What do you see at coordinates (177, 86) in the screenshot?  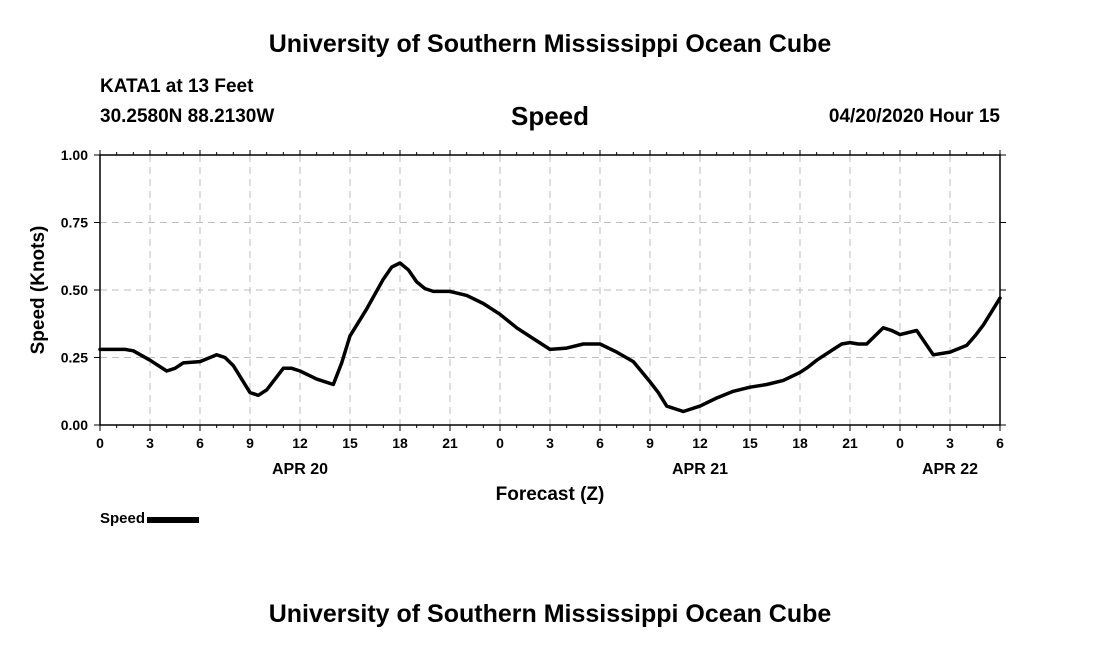 I see `station-label: KATA1 at 13 Feet` at bounding box center [177, 86].